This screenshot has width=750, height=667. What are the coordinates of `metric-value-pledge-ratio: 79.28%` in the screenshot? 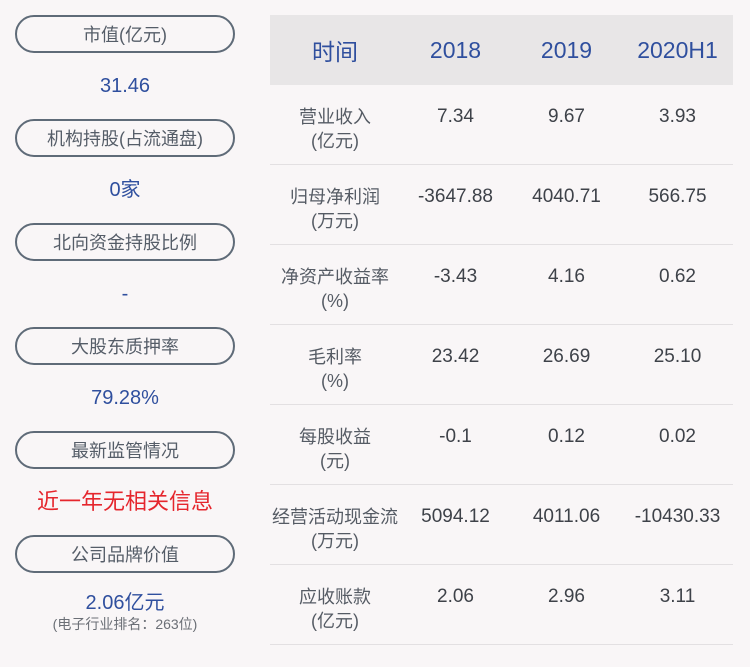 It's located at (125, 398).